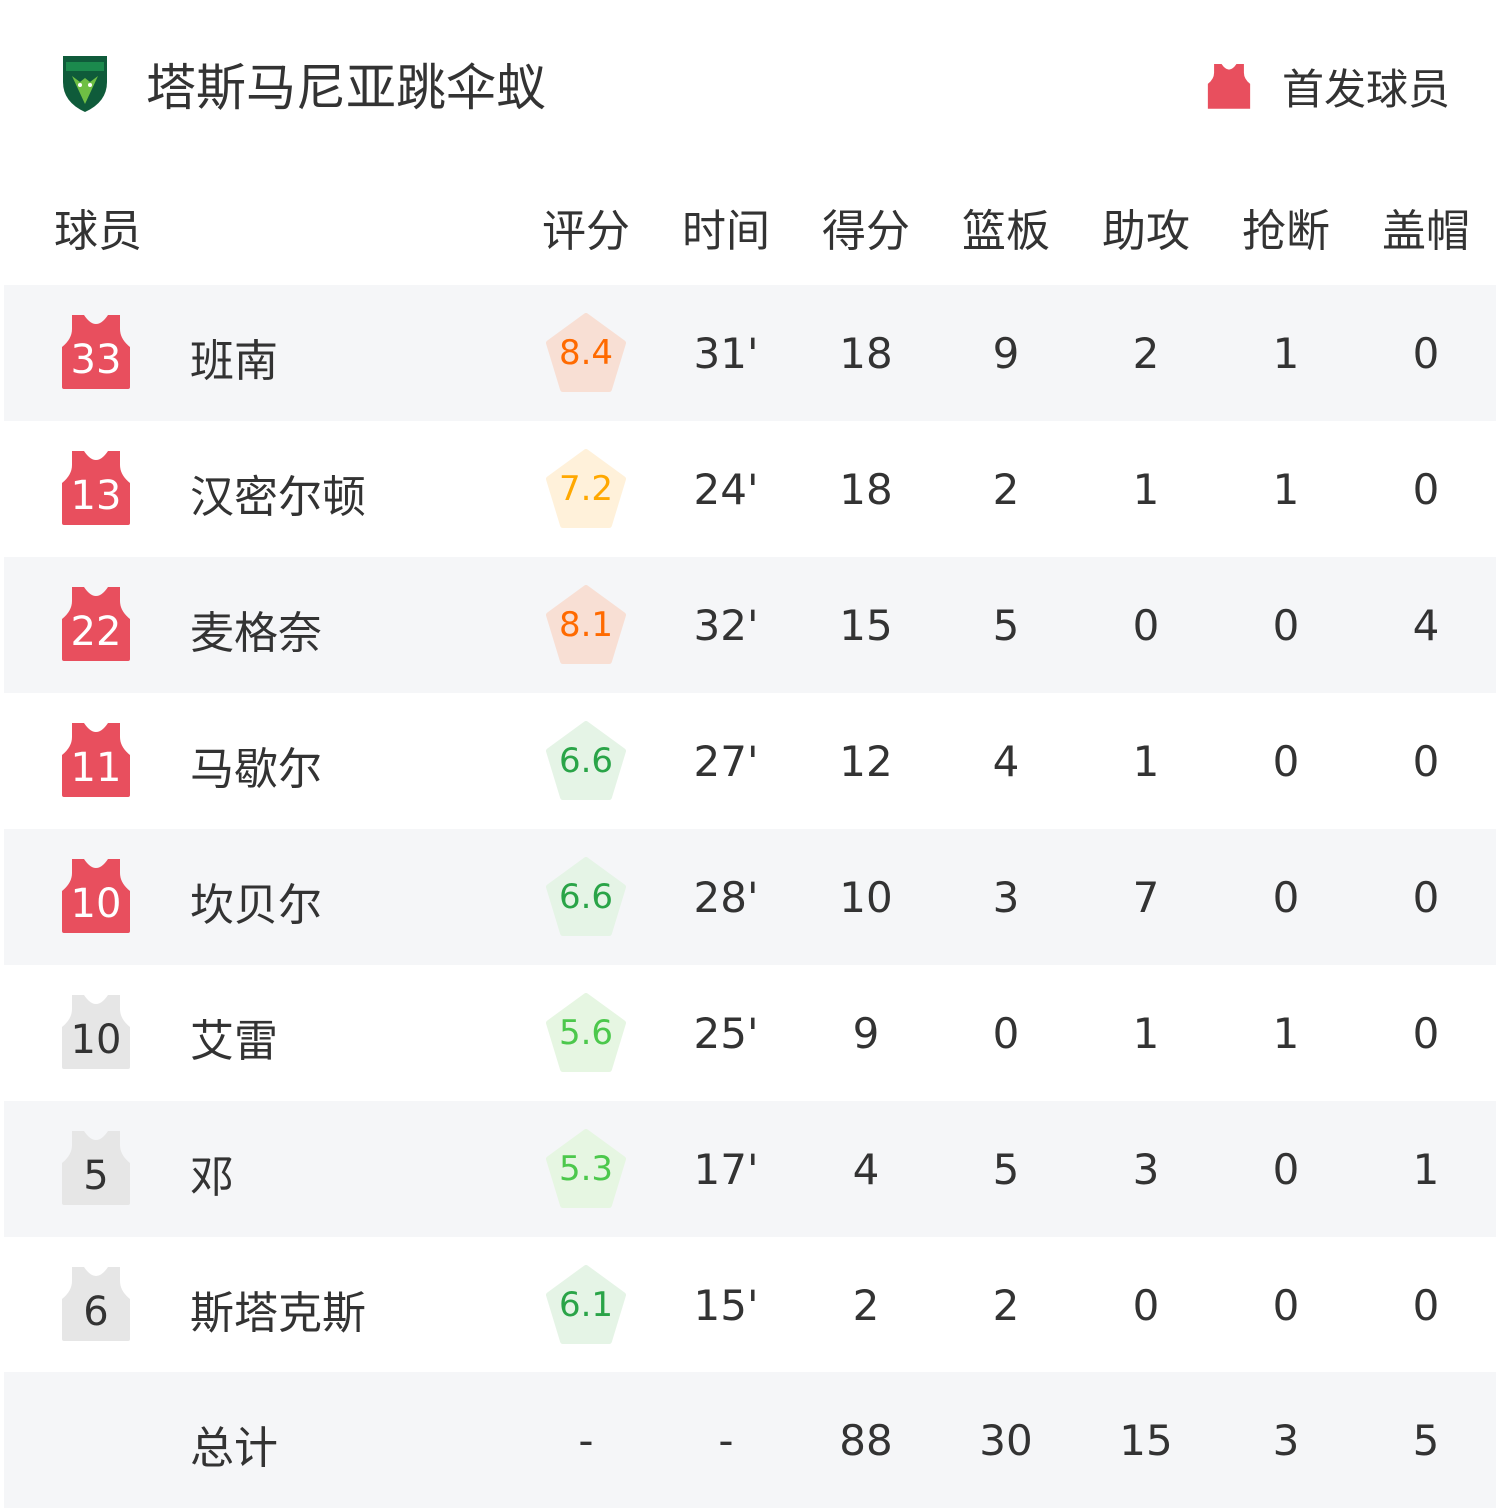  Describe the element at coordinates (1426, 1169) in the screenshot. I see `blocks-cell: 1` at that location.